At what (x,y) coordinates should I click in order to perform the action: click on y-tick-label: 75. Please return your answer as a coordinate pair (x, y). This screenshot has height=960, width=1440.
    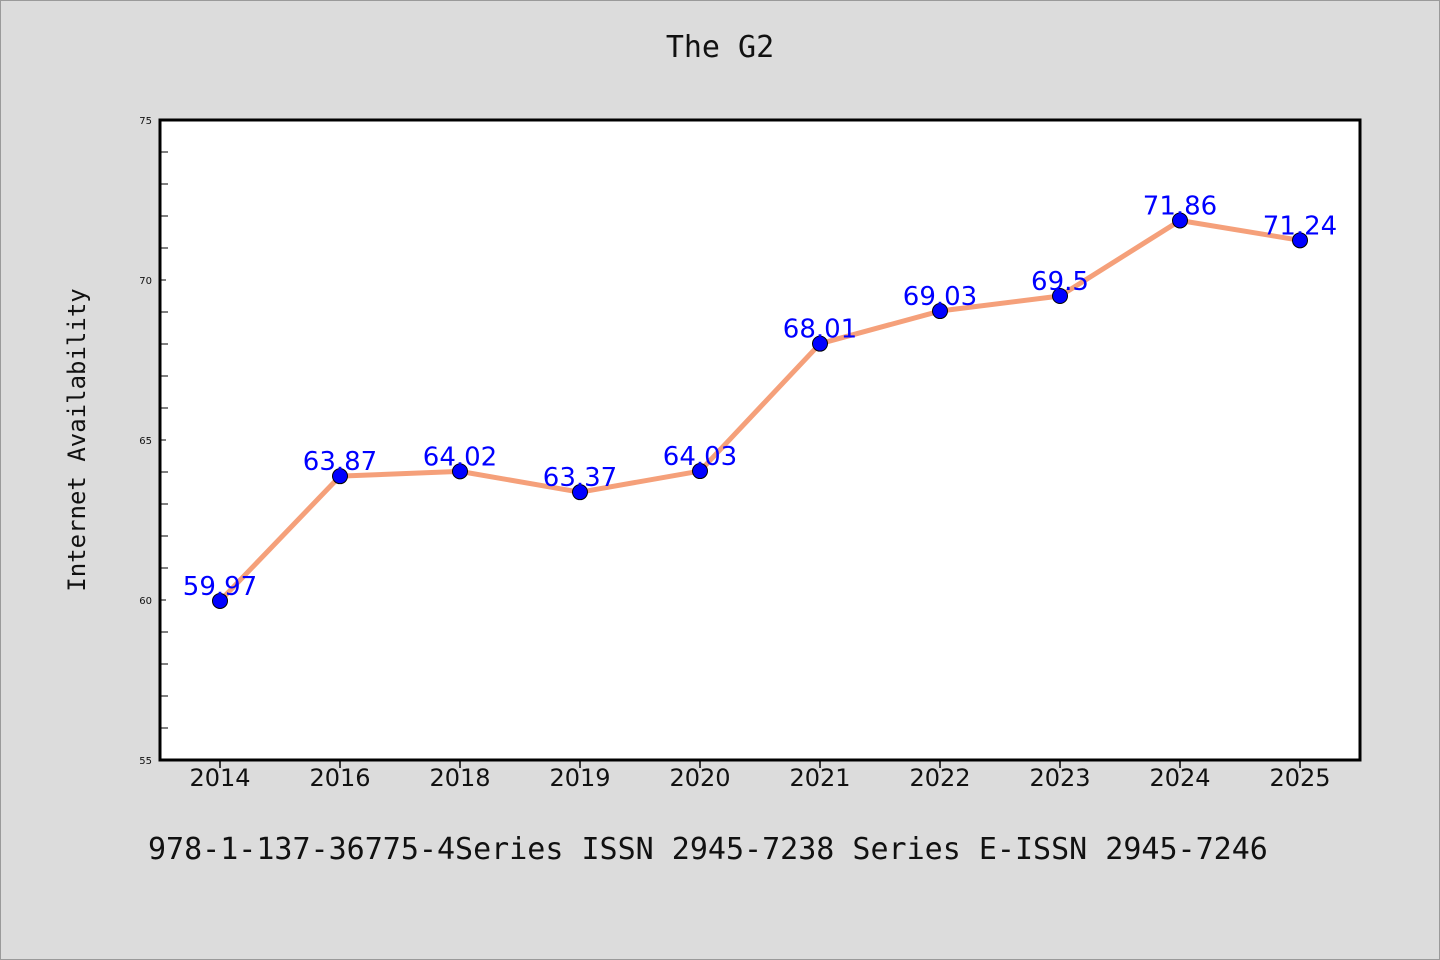
    Looking at the image, I should click on (145, 121).